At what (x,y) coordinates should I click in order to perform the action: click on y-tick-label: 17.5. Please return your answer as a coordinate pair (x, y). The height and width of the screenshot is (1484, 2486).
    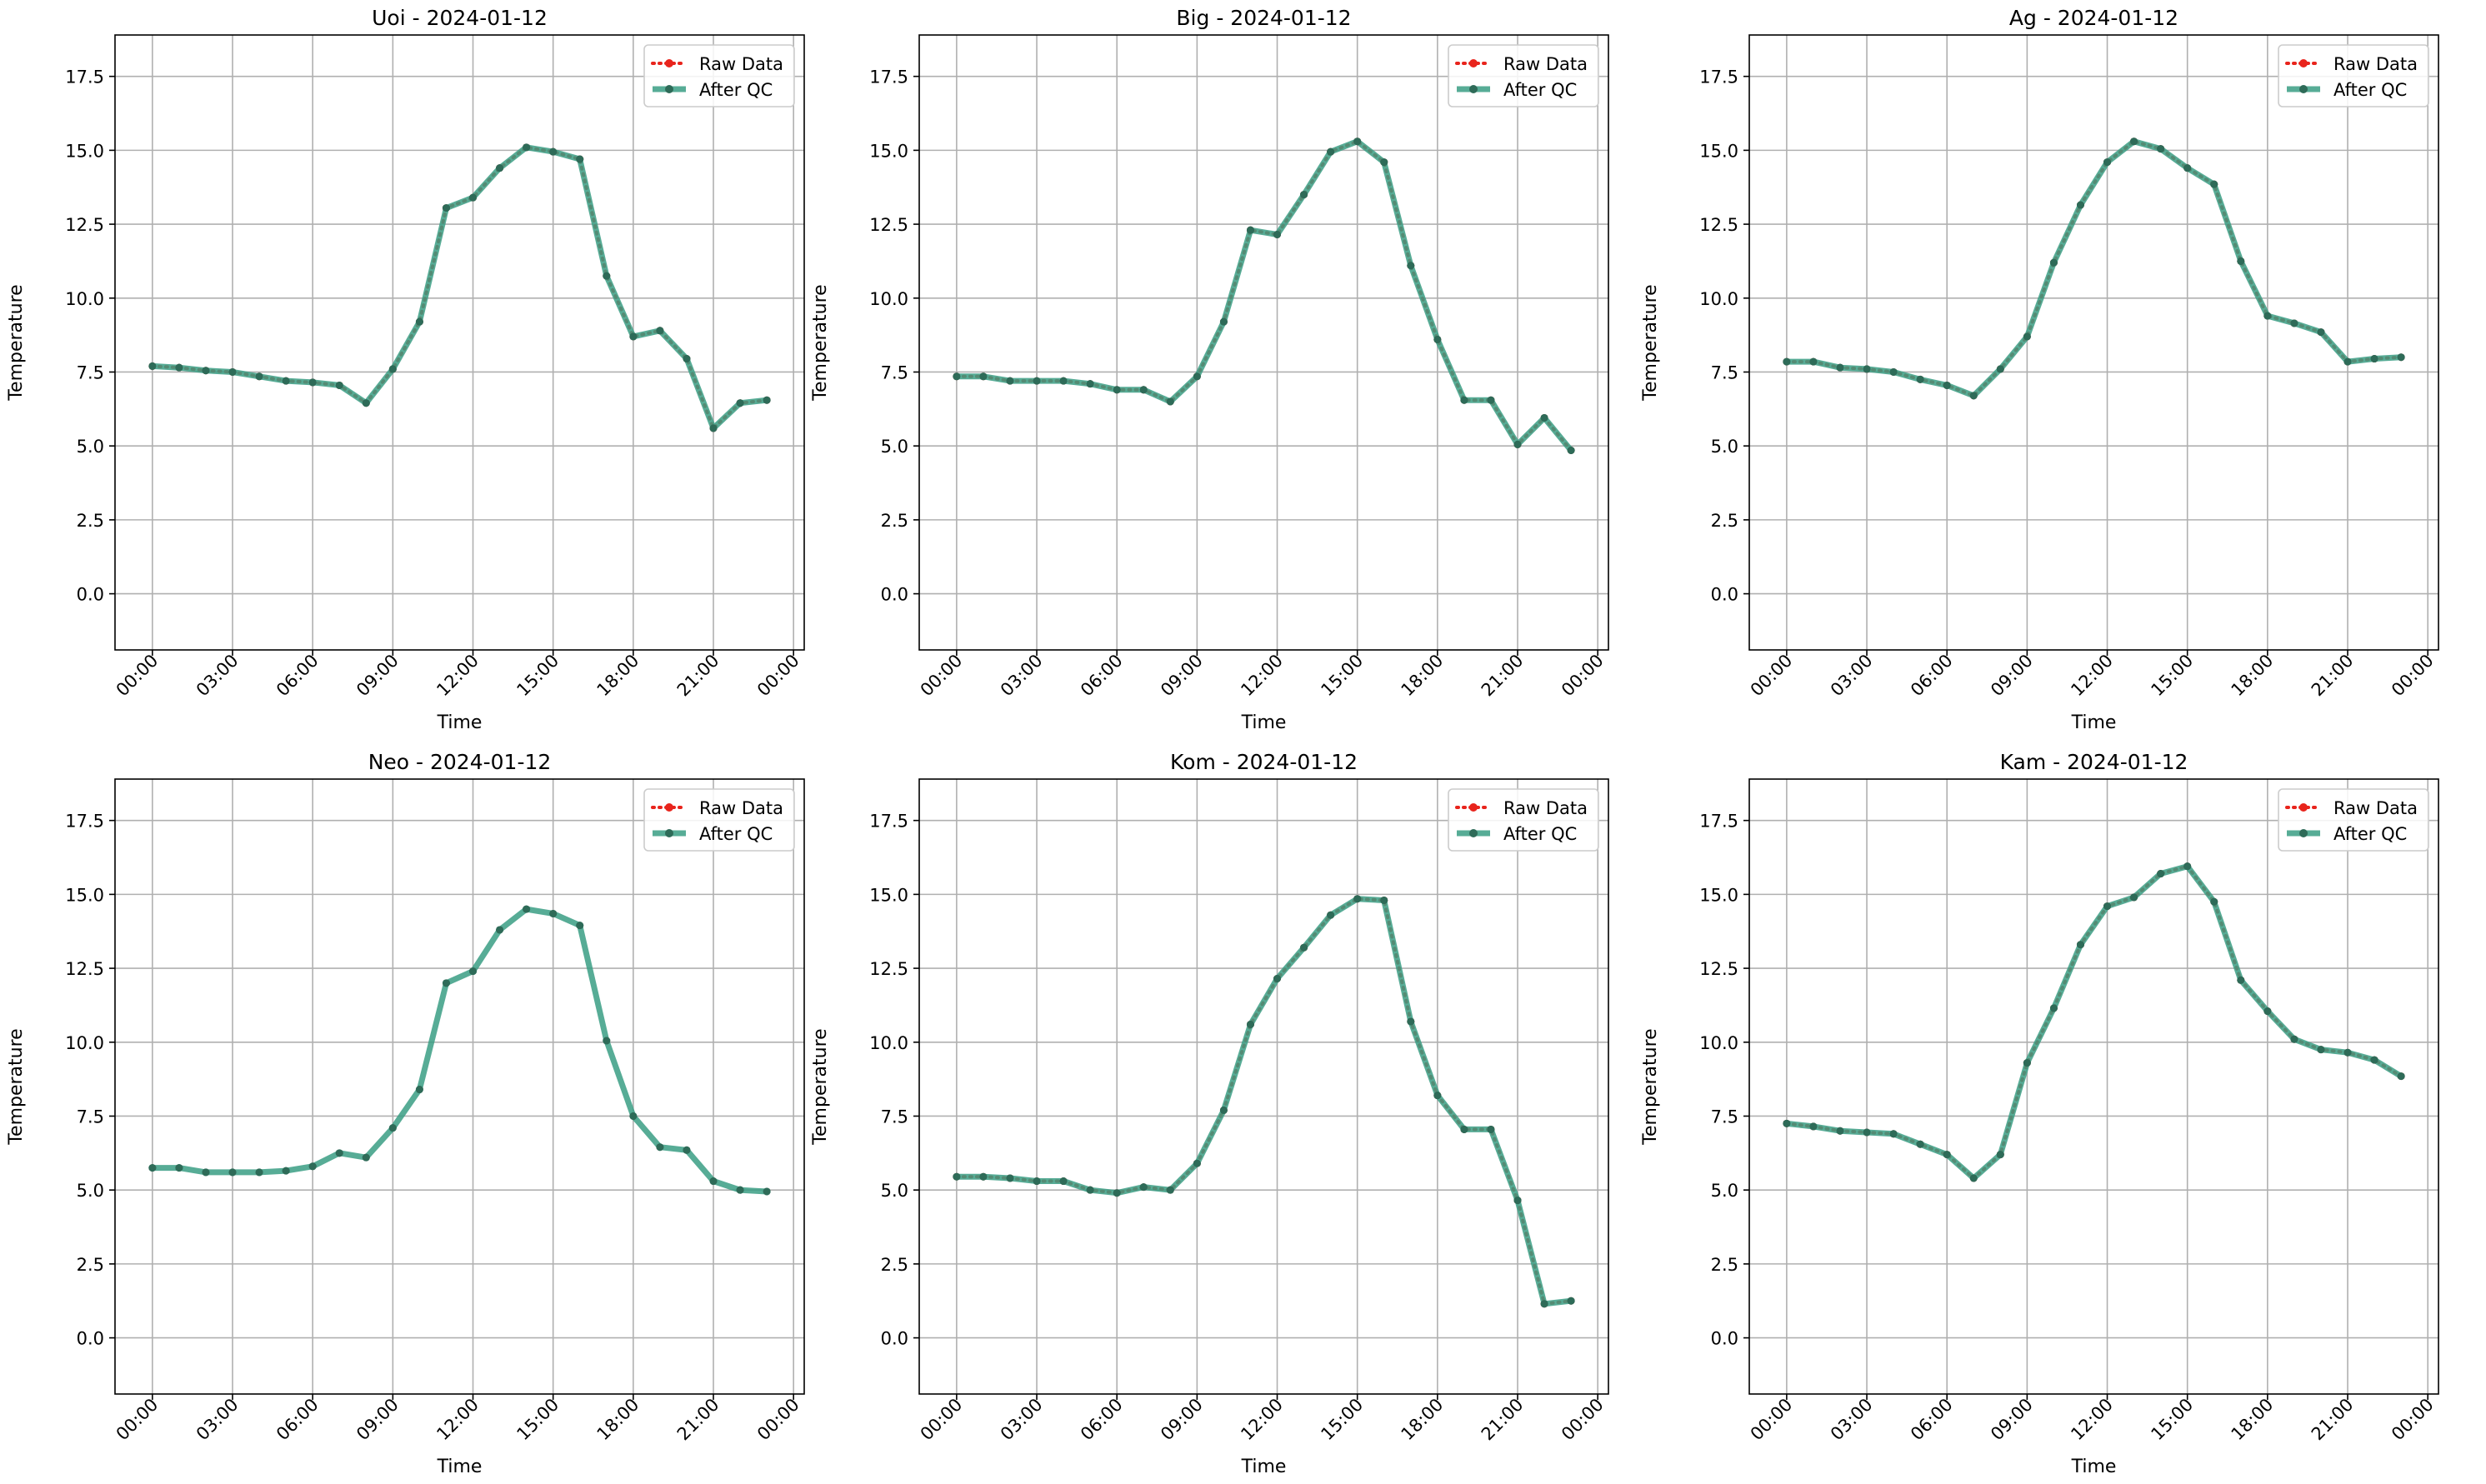
    Looking at the image, I should click on (888, 77).